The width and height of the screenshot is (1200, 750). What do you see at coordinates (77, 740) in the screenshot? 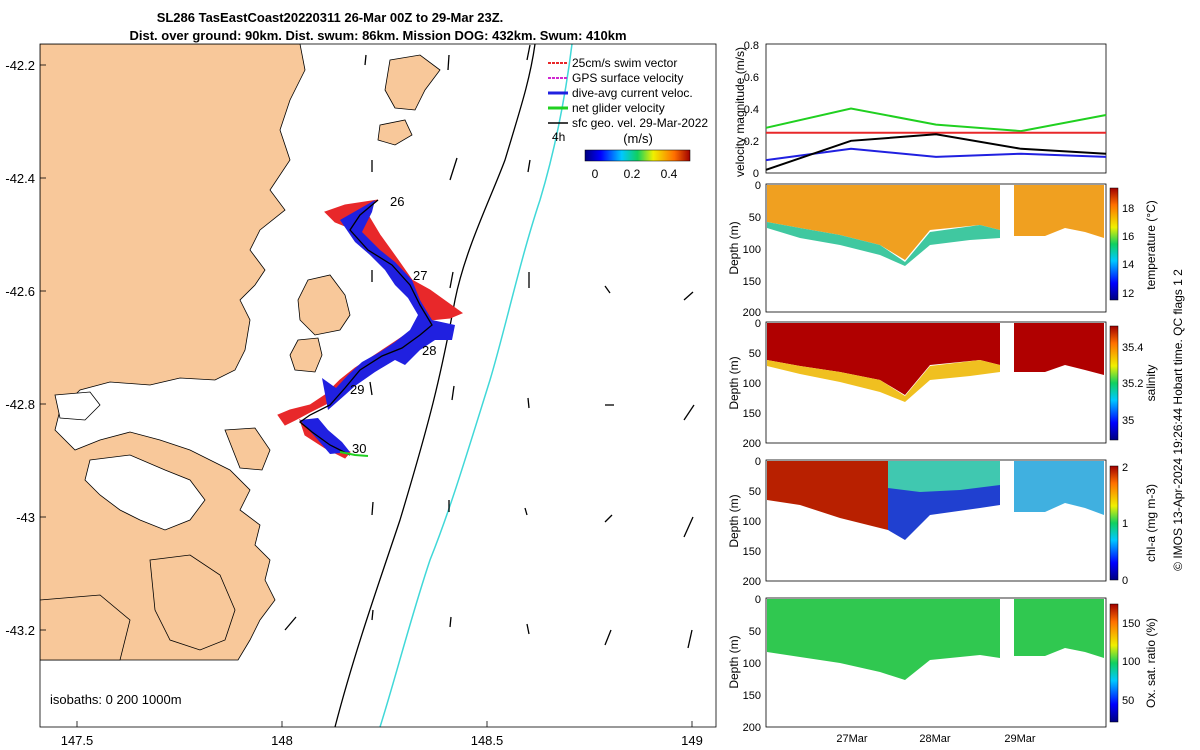
I see `map-x-tick-label: 147.5` at bounding box center [77, 740].